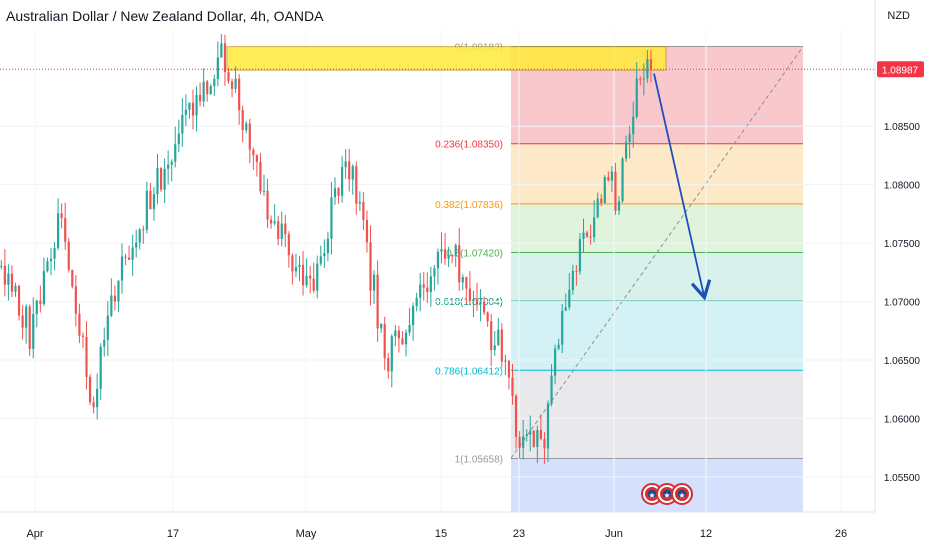 This screenshot has height=550, width=932. I want to click on x-tick-label: 23, so click(519, 534).